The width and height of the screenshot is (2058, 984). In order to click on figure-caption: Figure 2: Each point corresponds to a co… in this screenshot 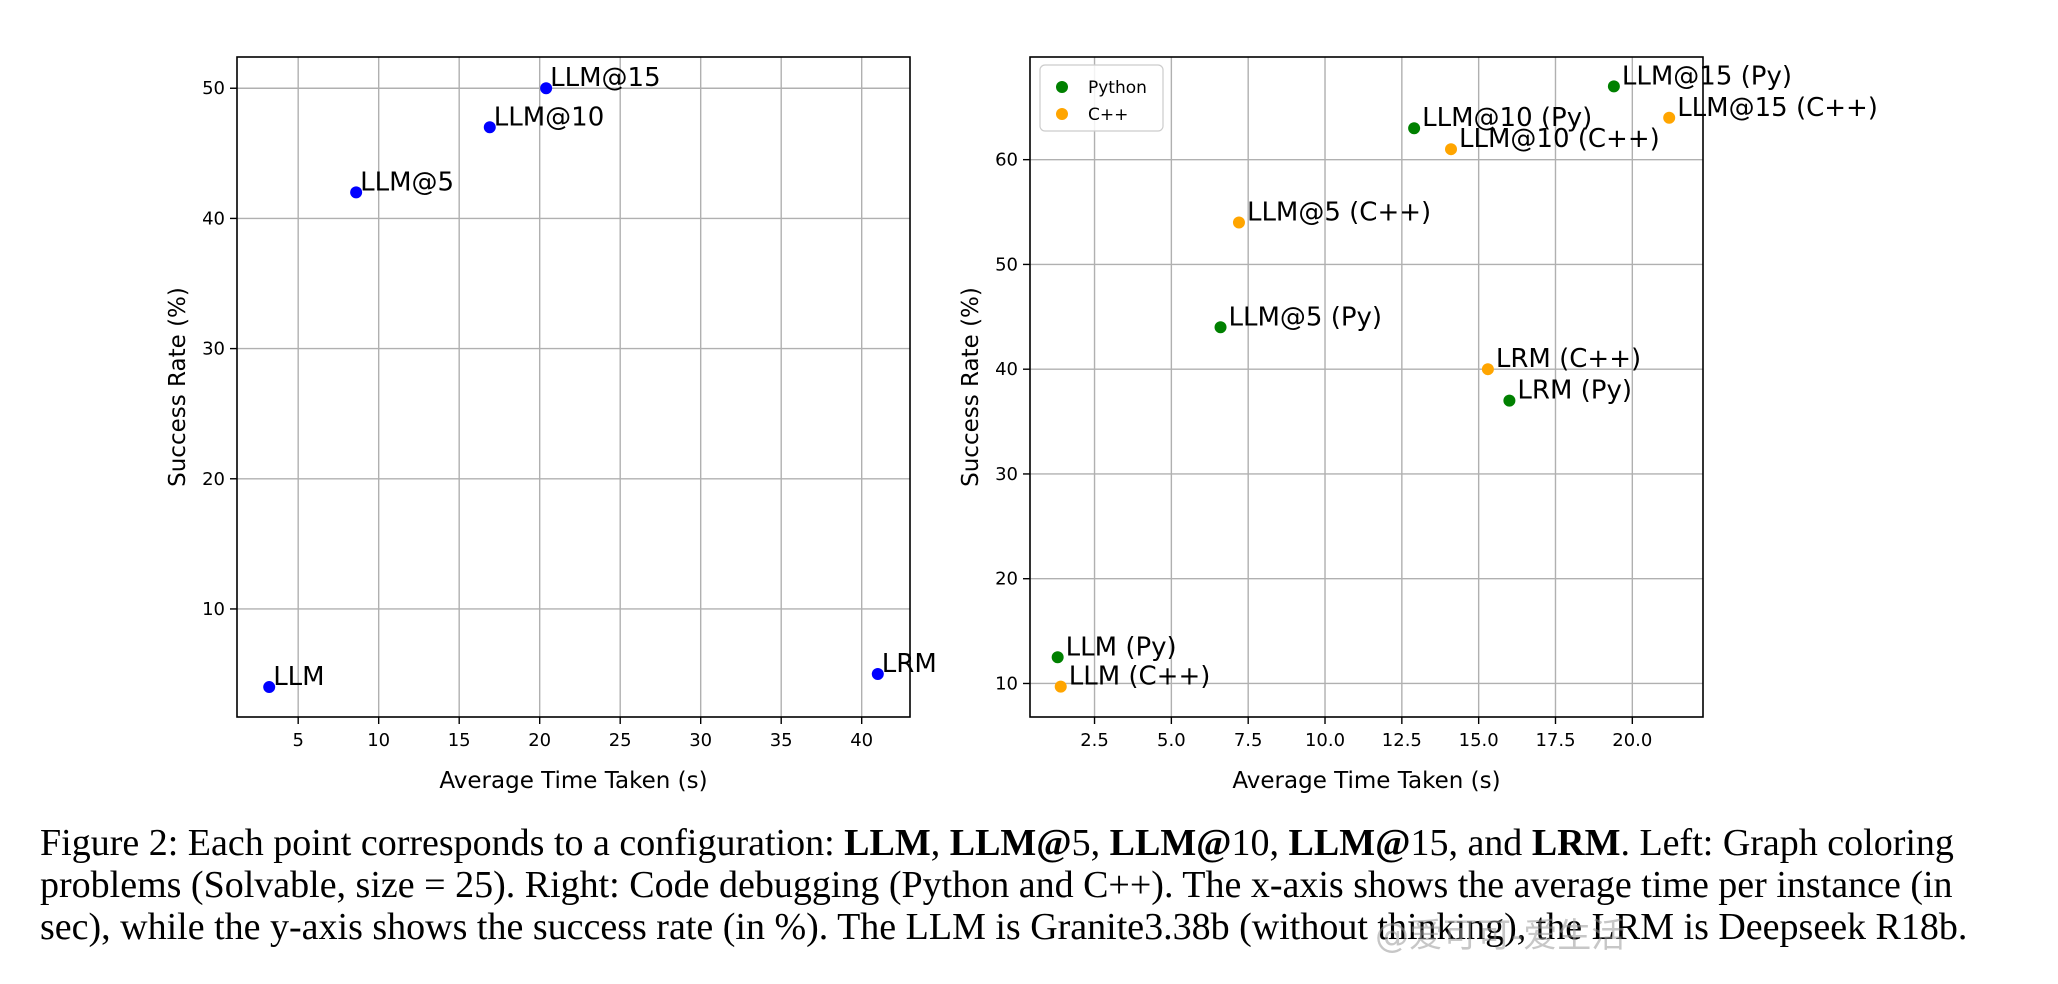, I will do `click(1035, 885)`.